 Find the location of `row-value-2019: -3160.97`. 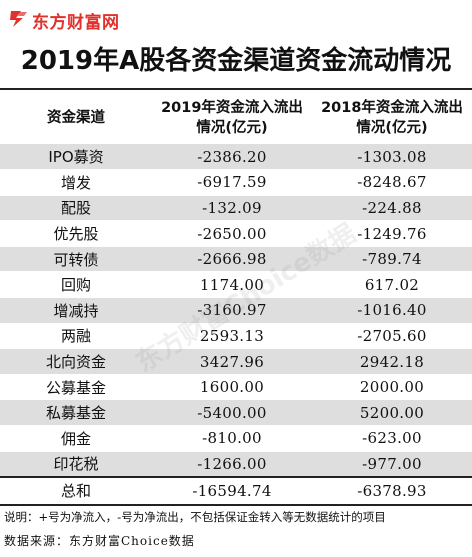

row-value-2019: -3160.97 is located at coordinates (232, 310).